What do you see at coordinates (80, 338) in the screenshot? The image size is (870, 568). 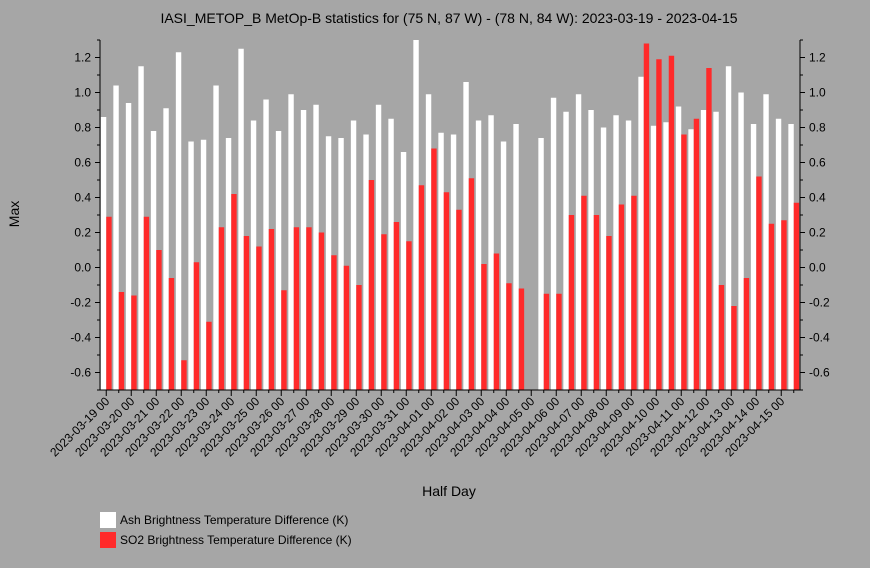 I see `y-tick-label-left-1: -0.4` at bounding box center [80, 338].